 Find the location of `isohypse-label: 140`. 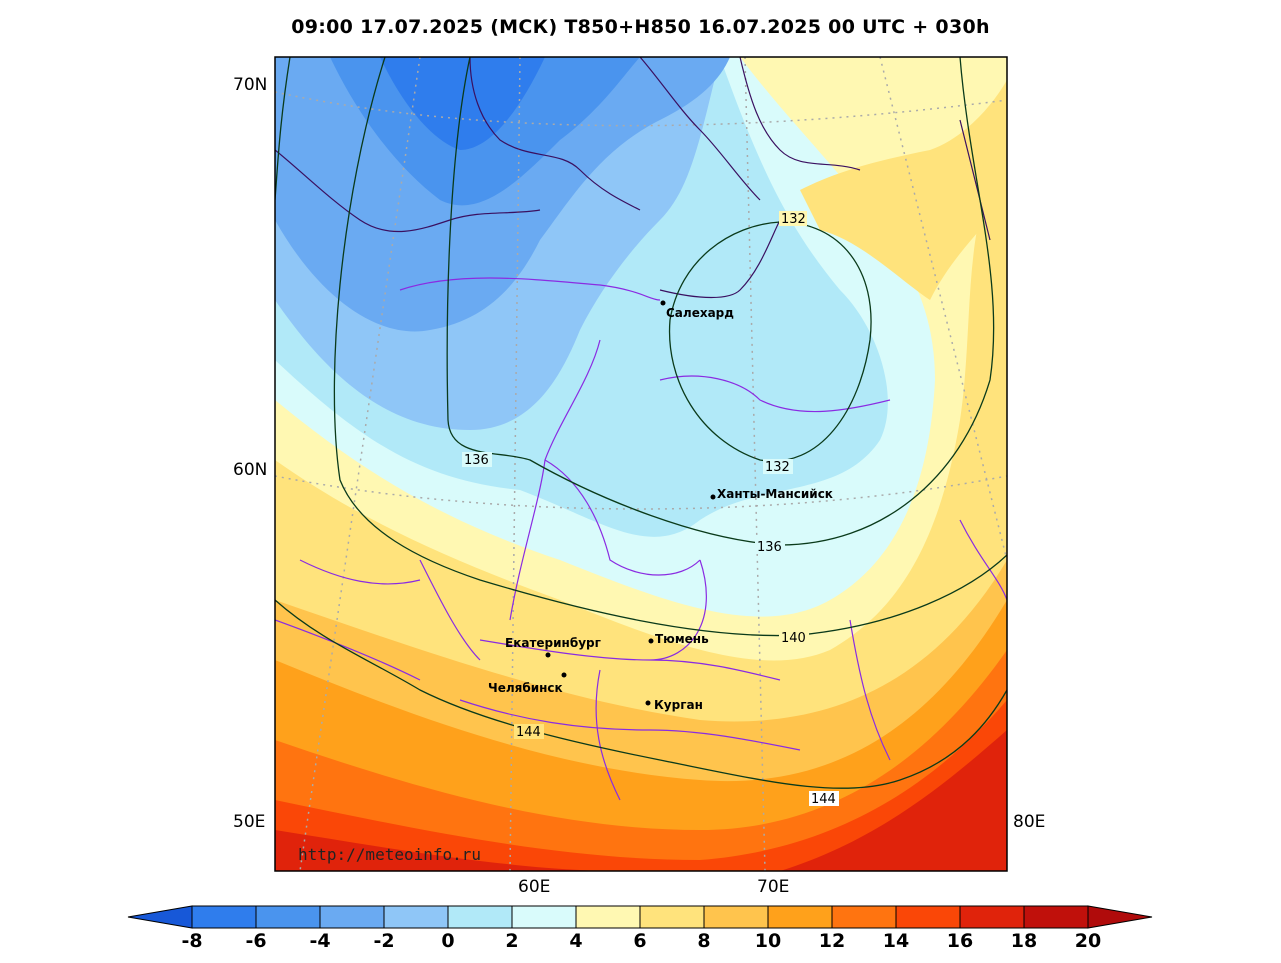

isohypse-label: 140 is located at coordinates (793, 638).